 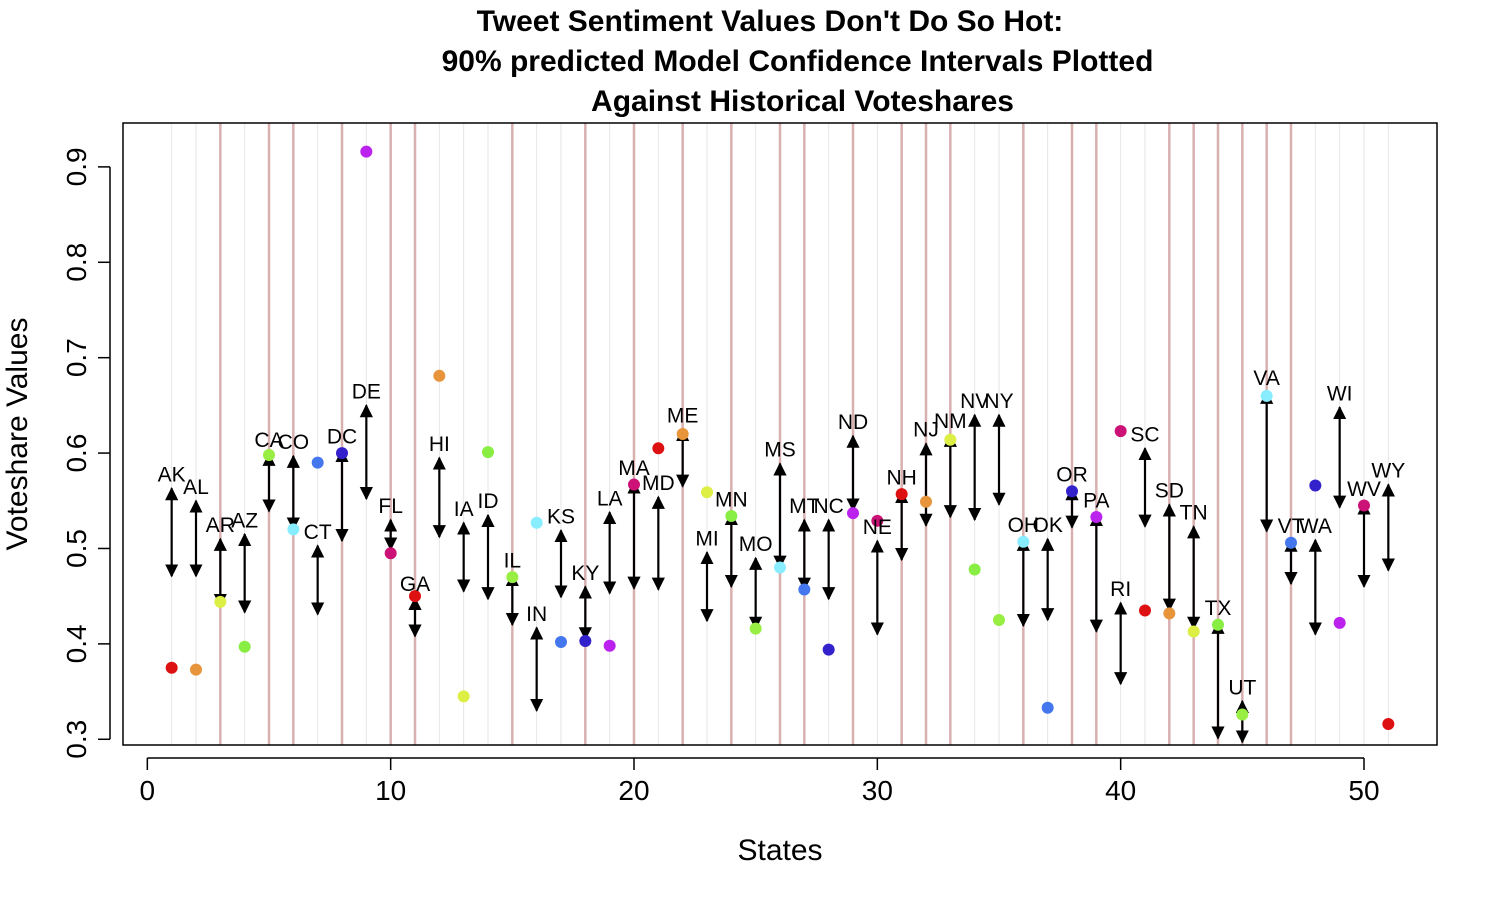 I want to click on state-label-OK: OK, so click(x=1047, y=525).